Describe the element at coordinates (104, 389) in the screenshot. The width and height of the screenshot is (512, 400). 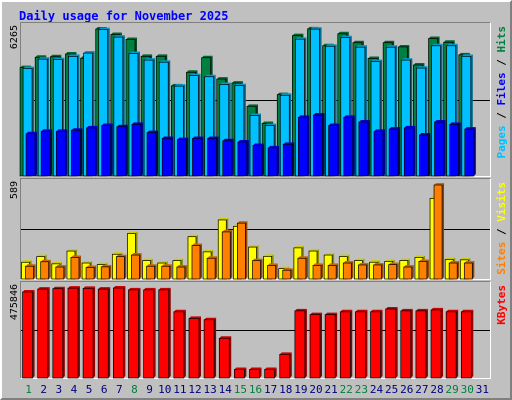
I see `x-label-day-6: 6` at that location.